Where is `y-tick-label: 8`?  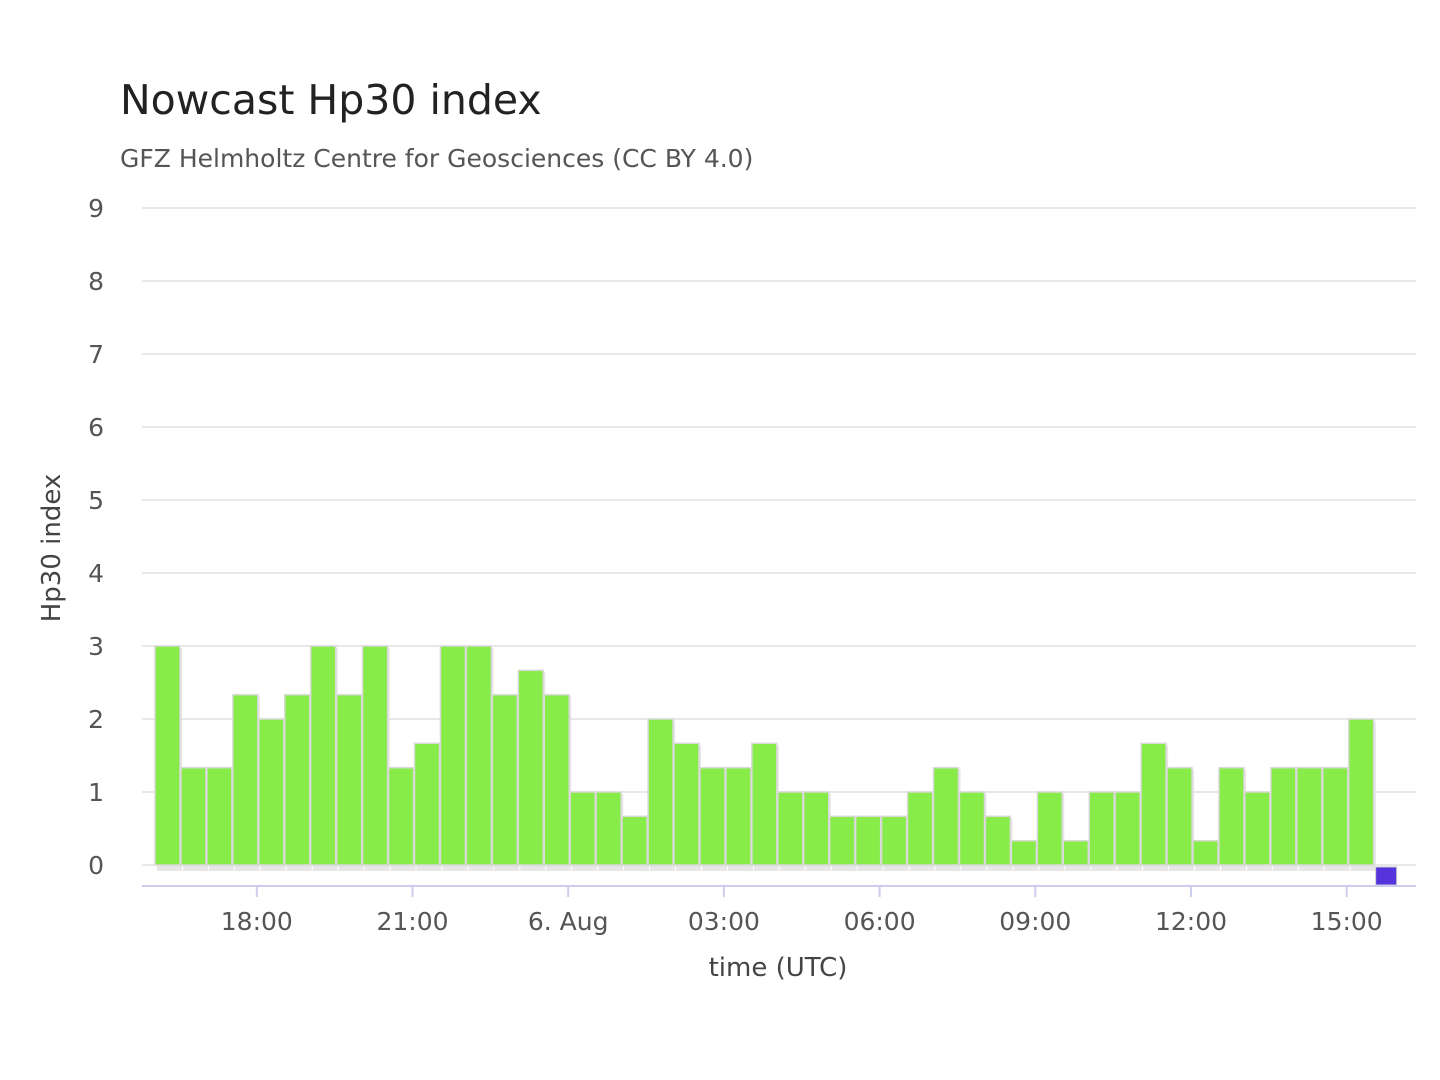 y-tick-label: 8 is located at coordinates (96, 281).